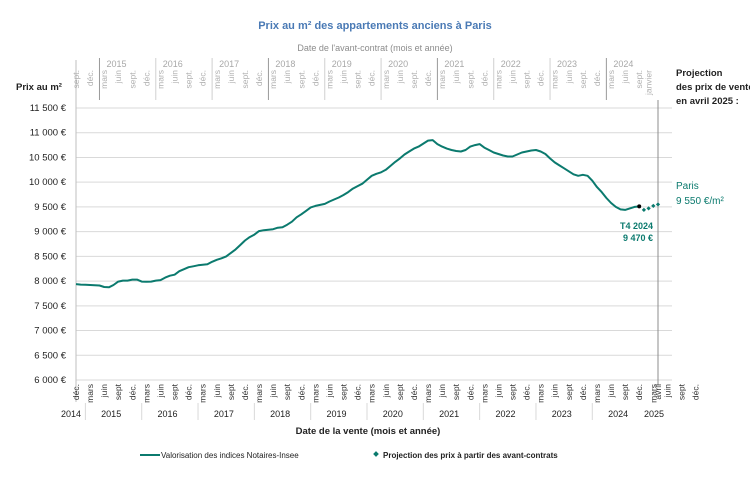 The height and width of the screenshot is (481, 750). What do you see at coordinates (50, 355) in the screenshot?
I see `y-tick-label: 6 500 €` at bounding box center [50, 355].